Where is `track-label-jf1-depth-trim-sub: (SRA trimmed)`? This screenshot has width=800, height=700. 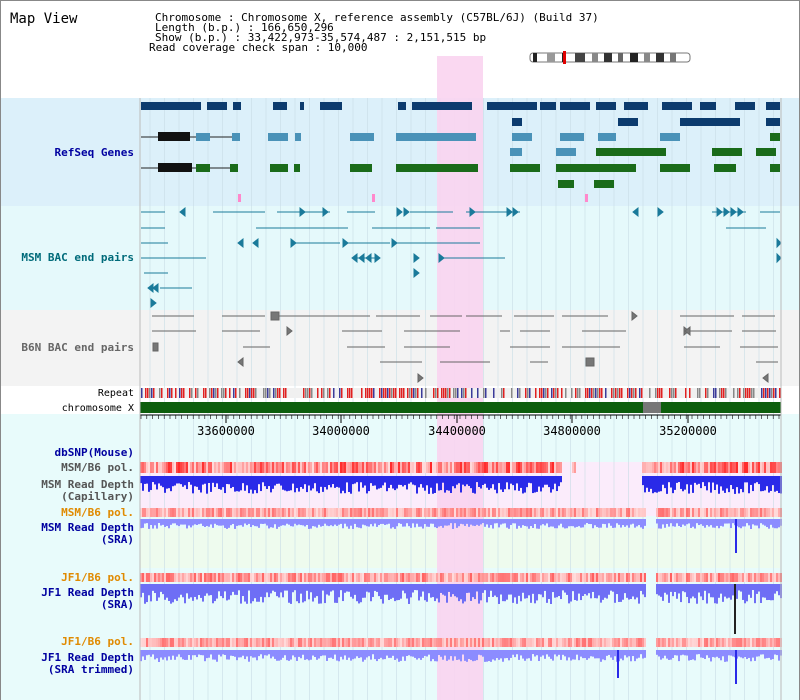
track-label-jf1-depth-trim-sub: (SRA trimmed) is located at coordinates (91, 669).